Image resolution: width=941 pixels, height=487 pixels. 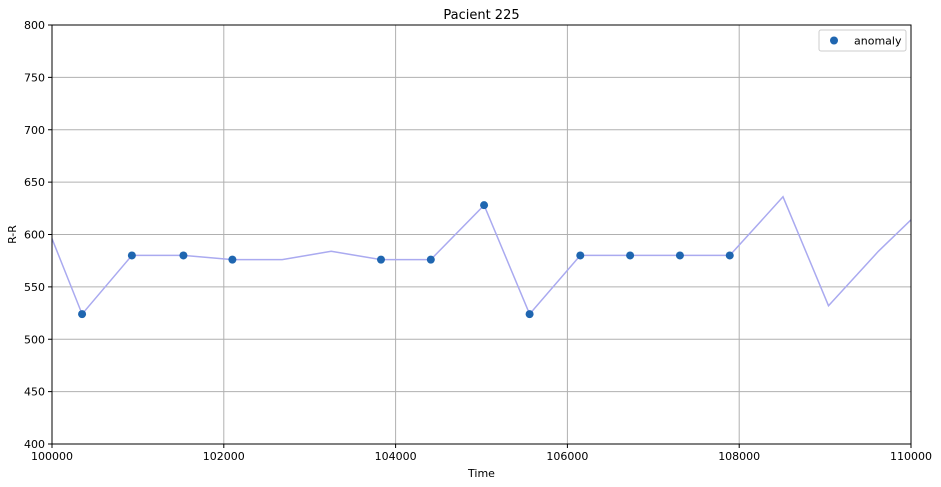 I want to click on y-tick-label: 550, so click(x=34, y=287).